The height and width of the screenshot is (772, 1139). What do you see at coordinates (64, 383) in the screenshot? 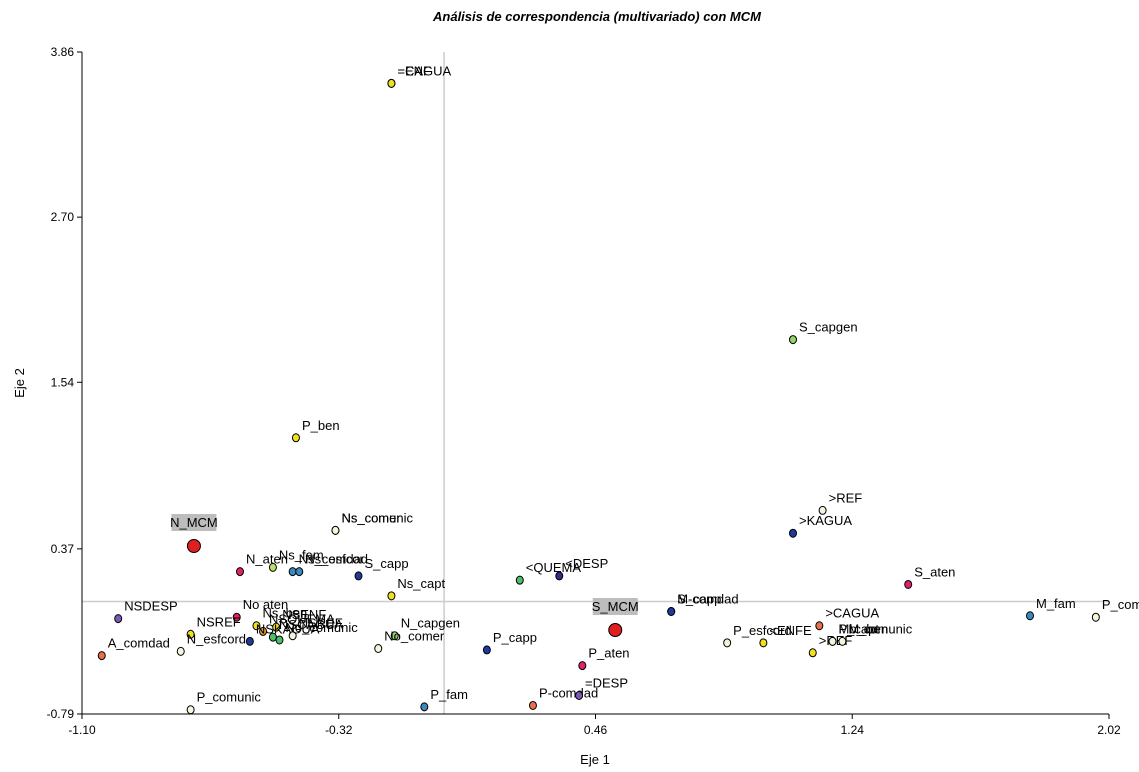
I see `y-axis-ticks: -0.79 0.37 1.54 2.70 3.86` at bounding box center [64, 383].